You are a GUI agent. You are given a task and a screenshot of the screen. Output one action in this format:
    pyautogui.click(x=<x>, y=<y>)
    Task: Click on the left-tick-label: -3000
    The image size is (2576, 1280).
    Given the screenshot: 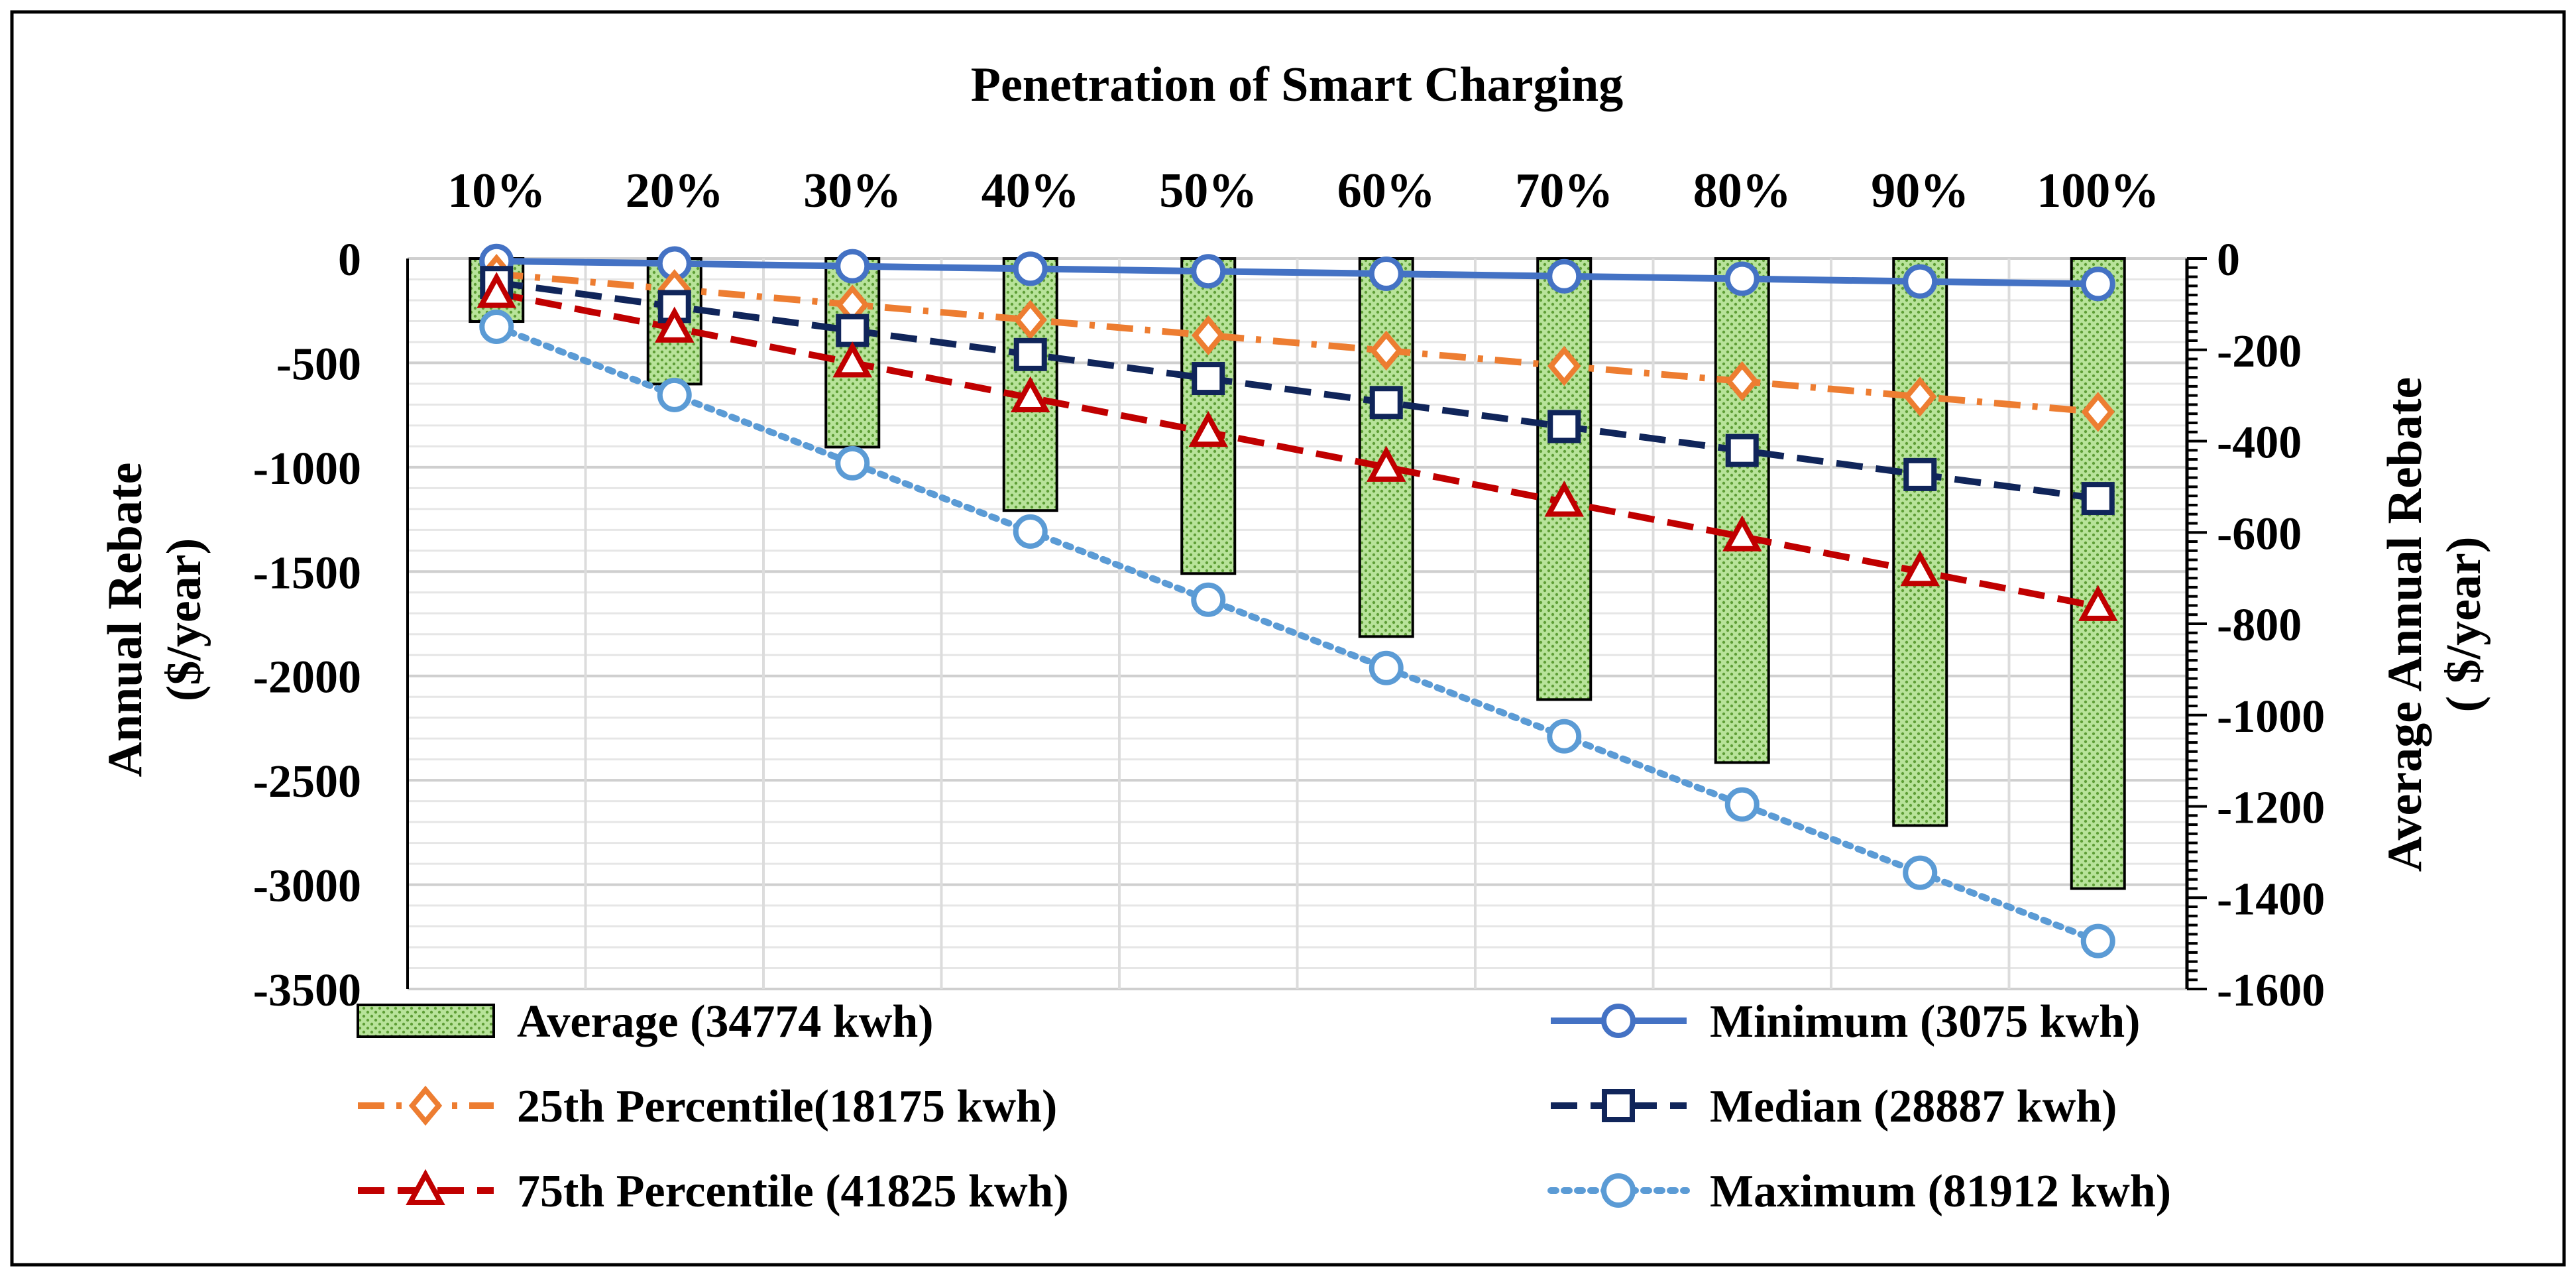 What is the action you would take?
    pyautogui.click(x=307, y=886)
    